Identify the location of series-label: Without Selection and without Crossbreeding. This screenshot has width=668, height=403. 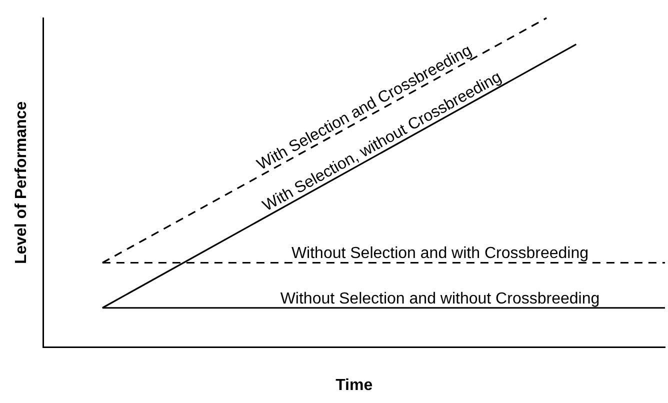
(440, 299).